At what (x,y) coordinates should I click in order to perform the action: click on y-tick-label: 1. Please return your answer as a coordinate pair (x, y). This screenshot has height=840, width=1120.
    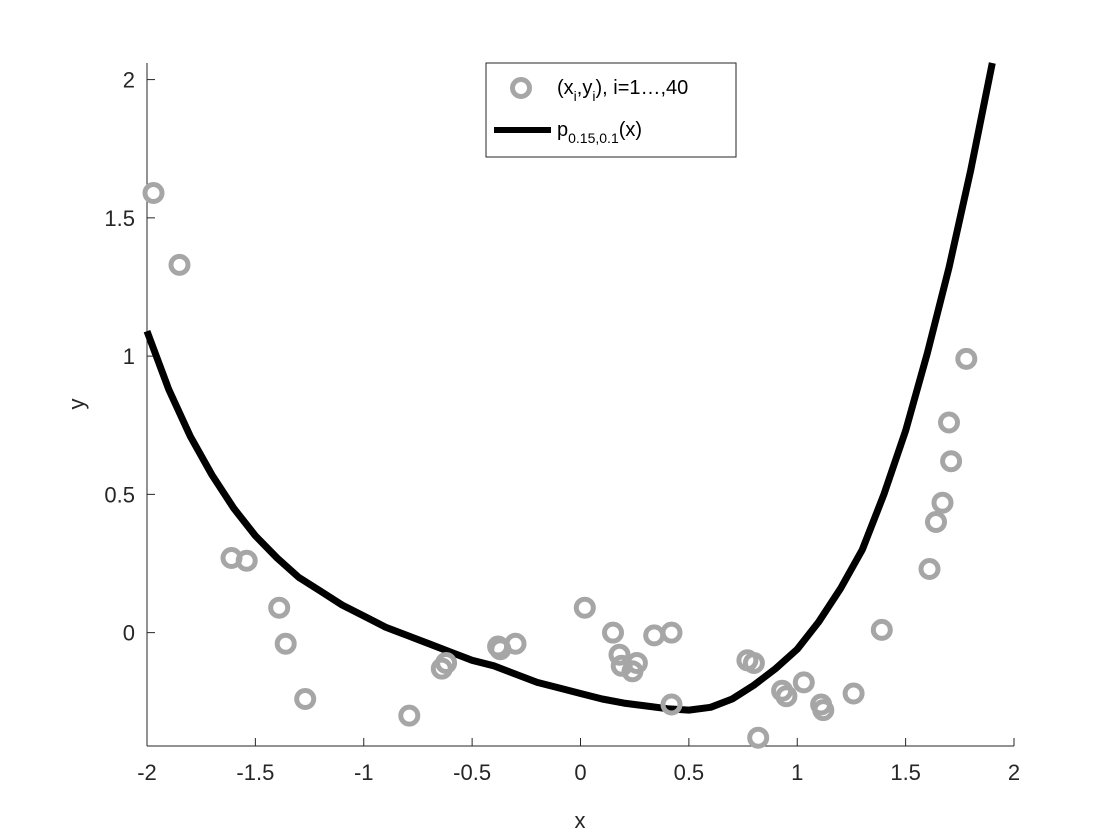
    Looking at the image, I should click on (129, 356).